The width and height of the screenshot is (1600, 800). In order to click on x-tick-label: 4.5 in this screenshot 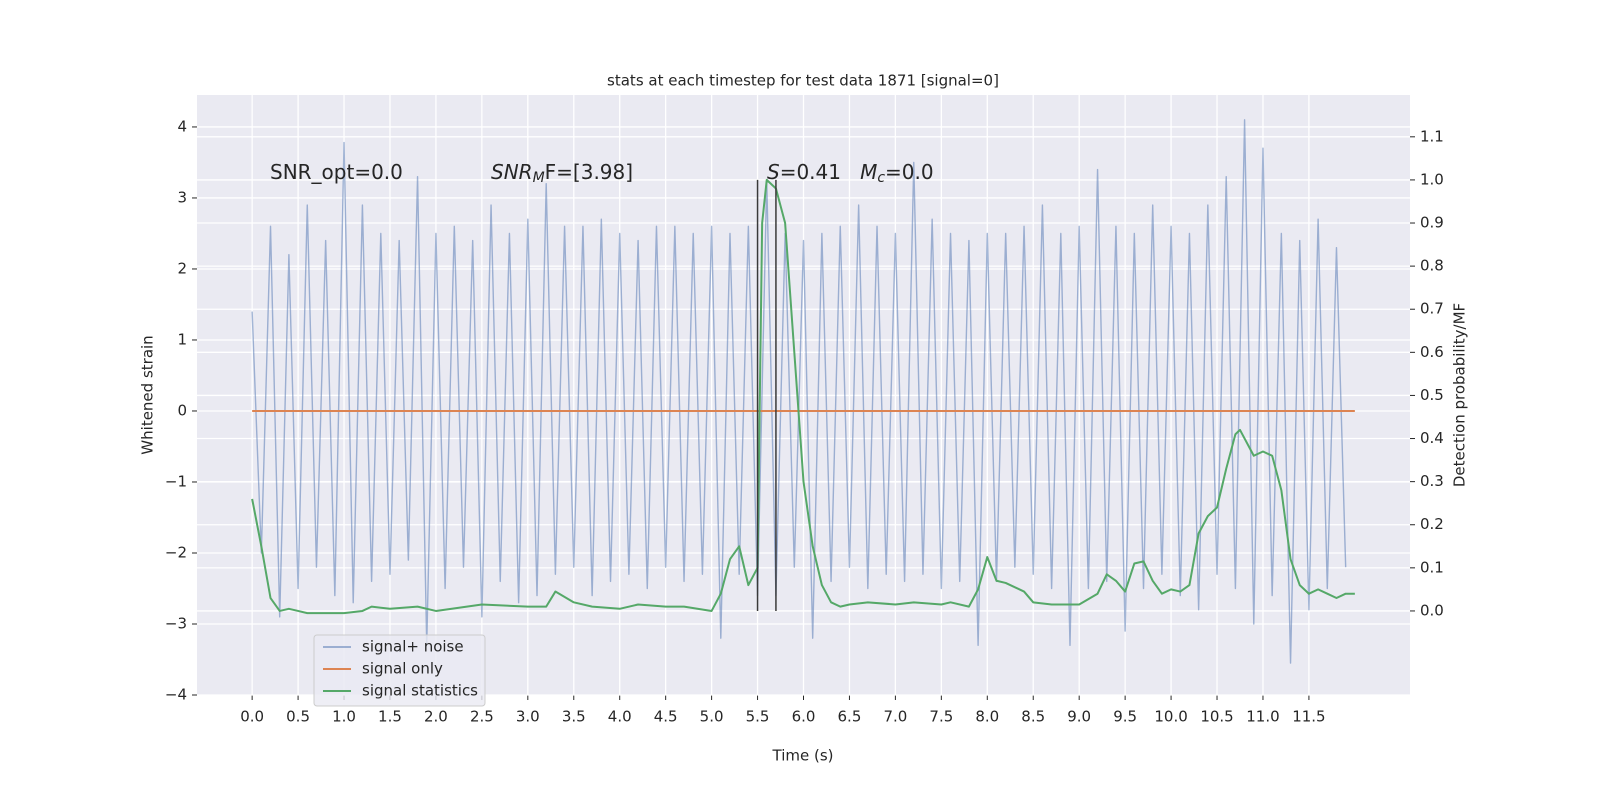, I will do `click(666, 717)`.